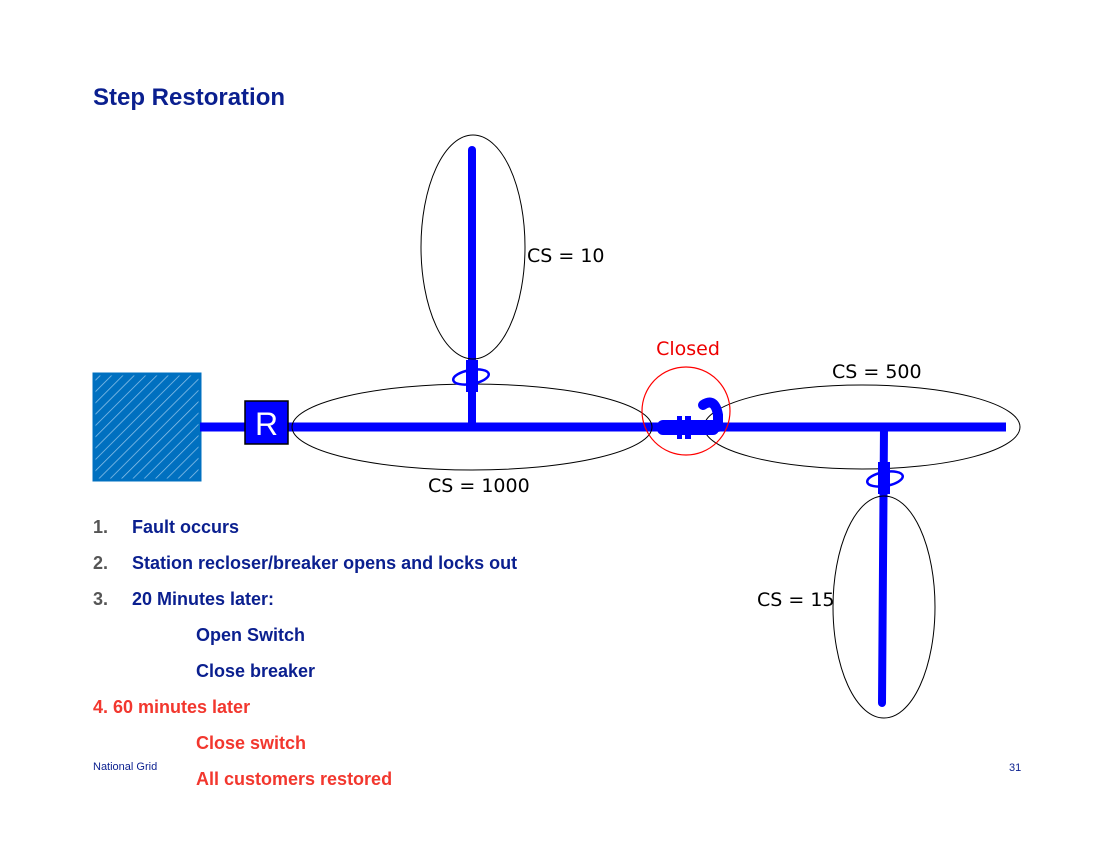 The height and width of the screenshot is (855, 1111). What do you see at coordinates (885, 478) in the screenshot?
I see `fuse-bottom` at bounding box center [885, 478].